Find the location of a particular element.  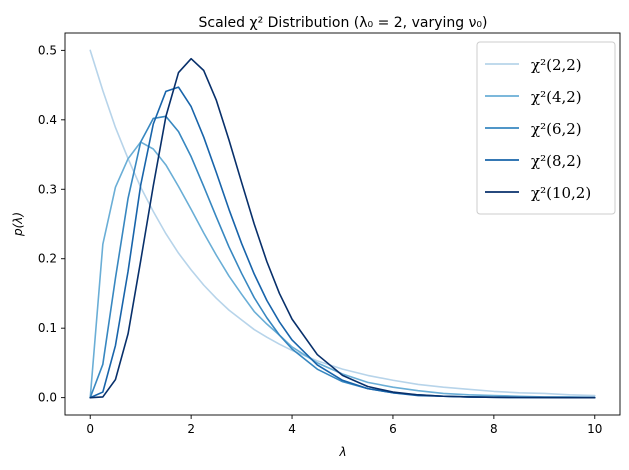

x-tick-label: 8 is located at coordinates (494, 429).